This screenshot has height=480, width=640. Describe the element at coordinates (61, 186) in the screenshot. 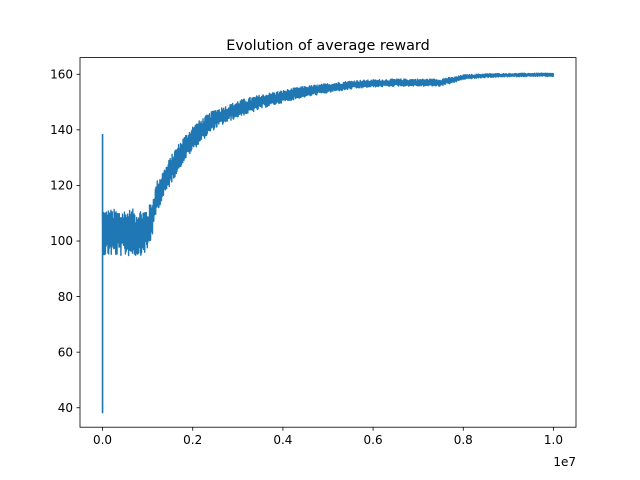

I see `y-tick-label: 120` at that location.